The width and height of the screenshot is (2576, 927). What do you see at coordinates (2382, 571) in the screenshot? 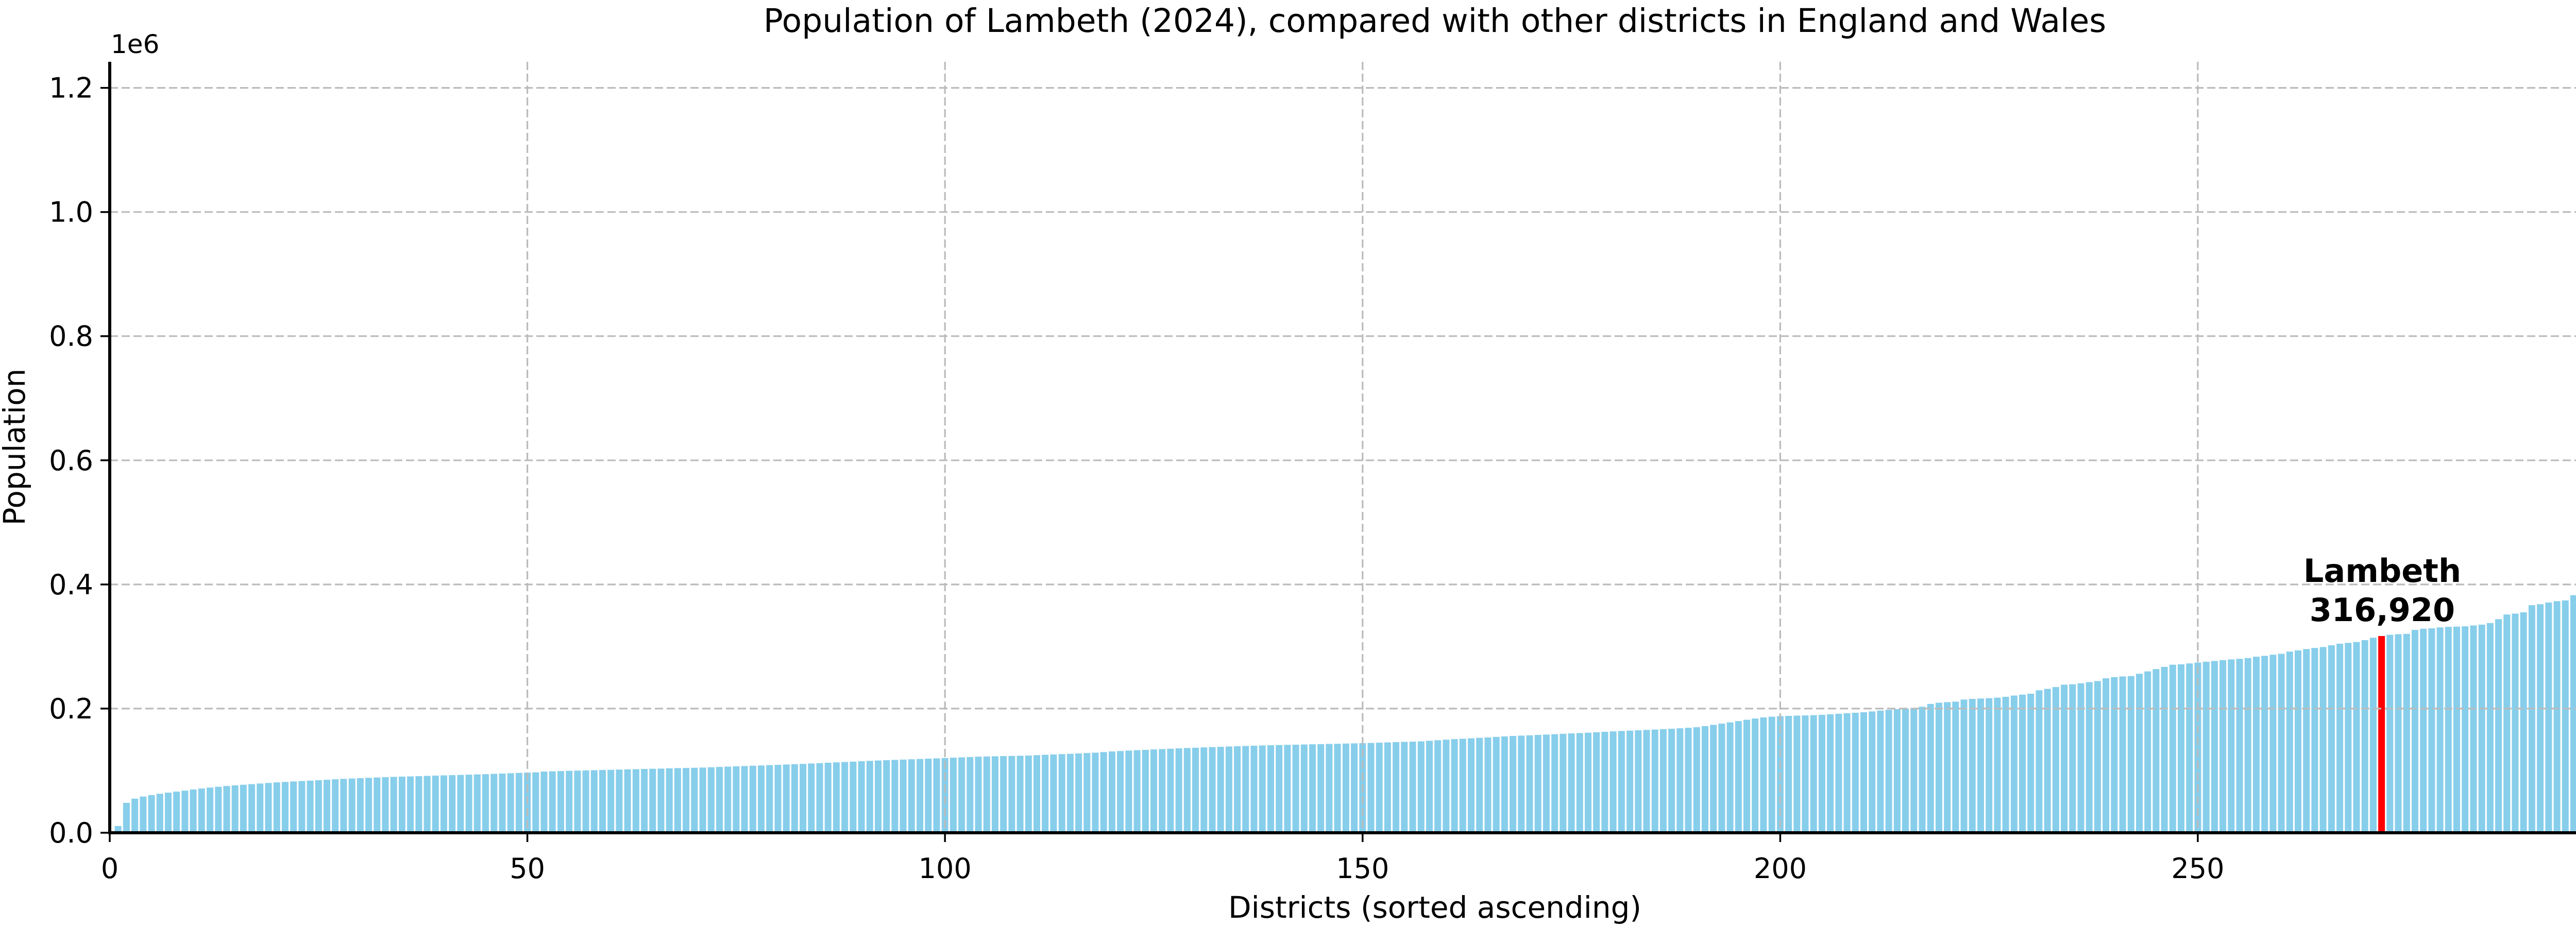
I see `lambeth-annotation-name: Lambeth` at bounding box center [2382, 571].